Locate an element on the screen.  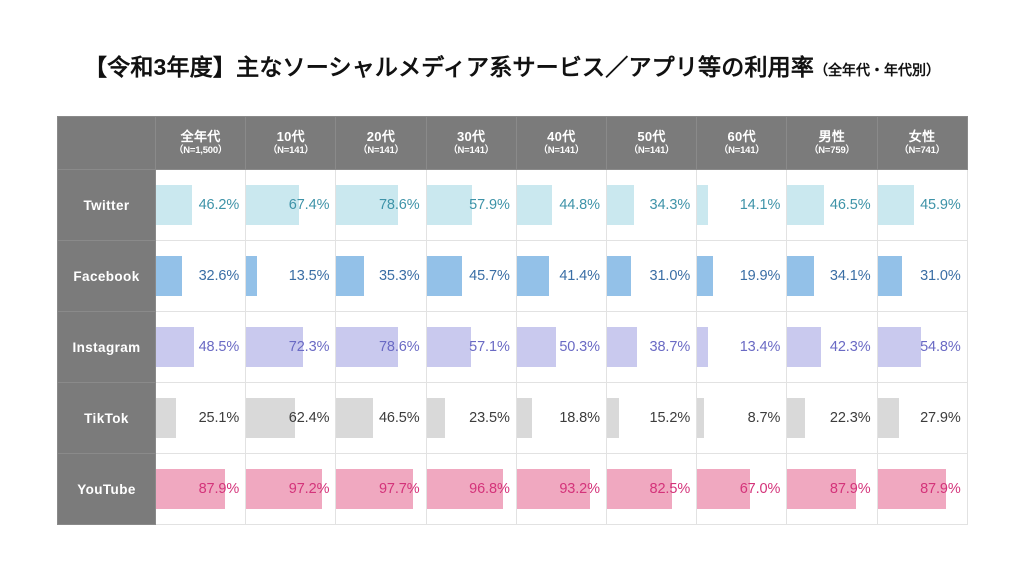
cell-inner: 82.5% is located at coordinates (651, 489).